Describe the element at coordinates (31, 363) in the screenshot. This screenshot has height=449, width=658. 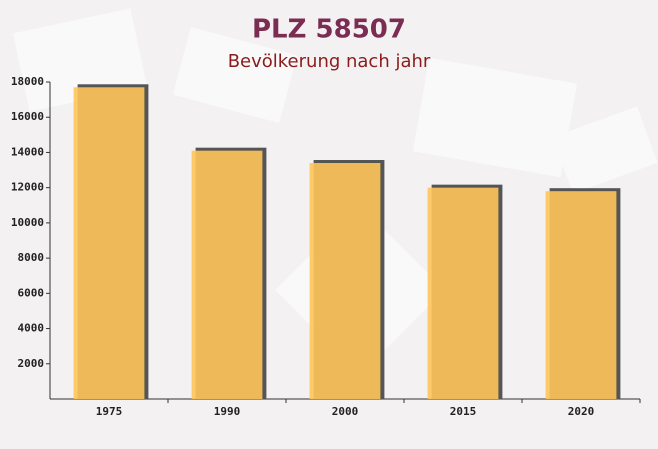
I see `y-tick-label: 2000` at that location.